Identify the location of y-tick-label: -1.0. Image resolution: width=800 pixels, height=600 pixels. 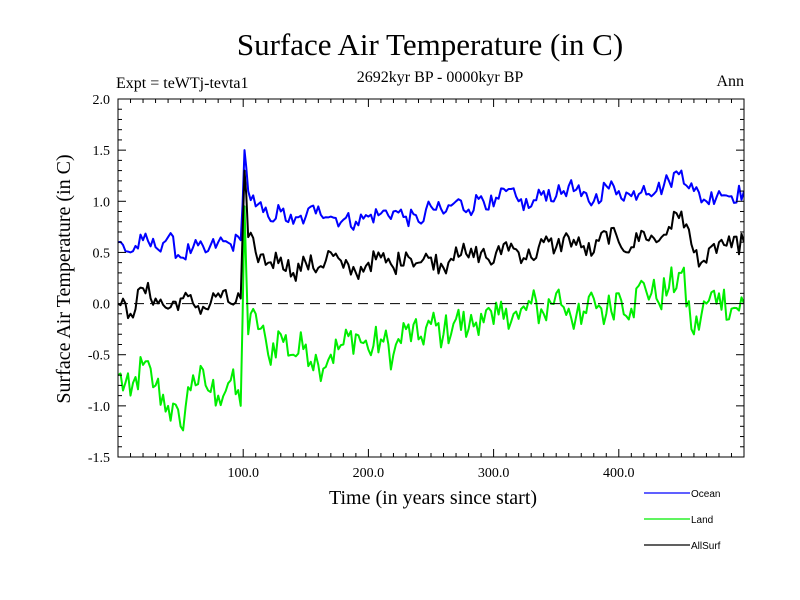
(99, 407).